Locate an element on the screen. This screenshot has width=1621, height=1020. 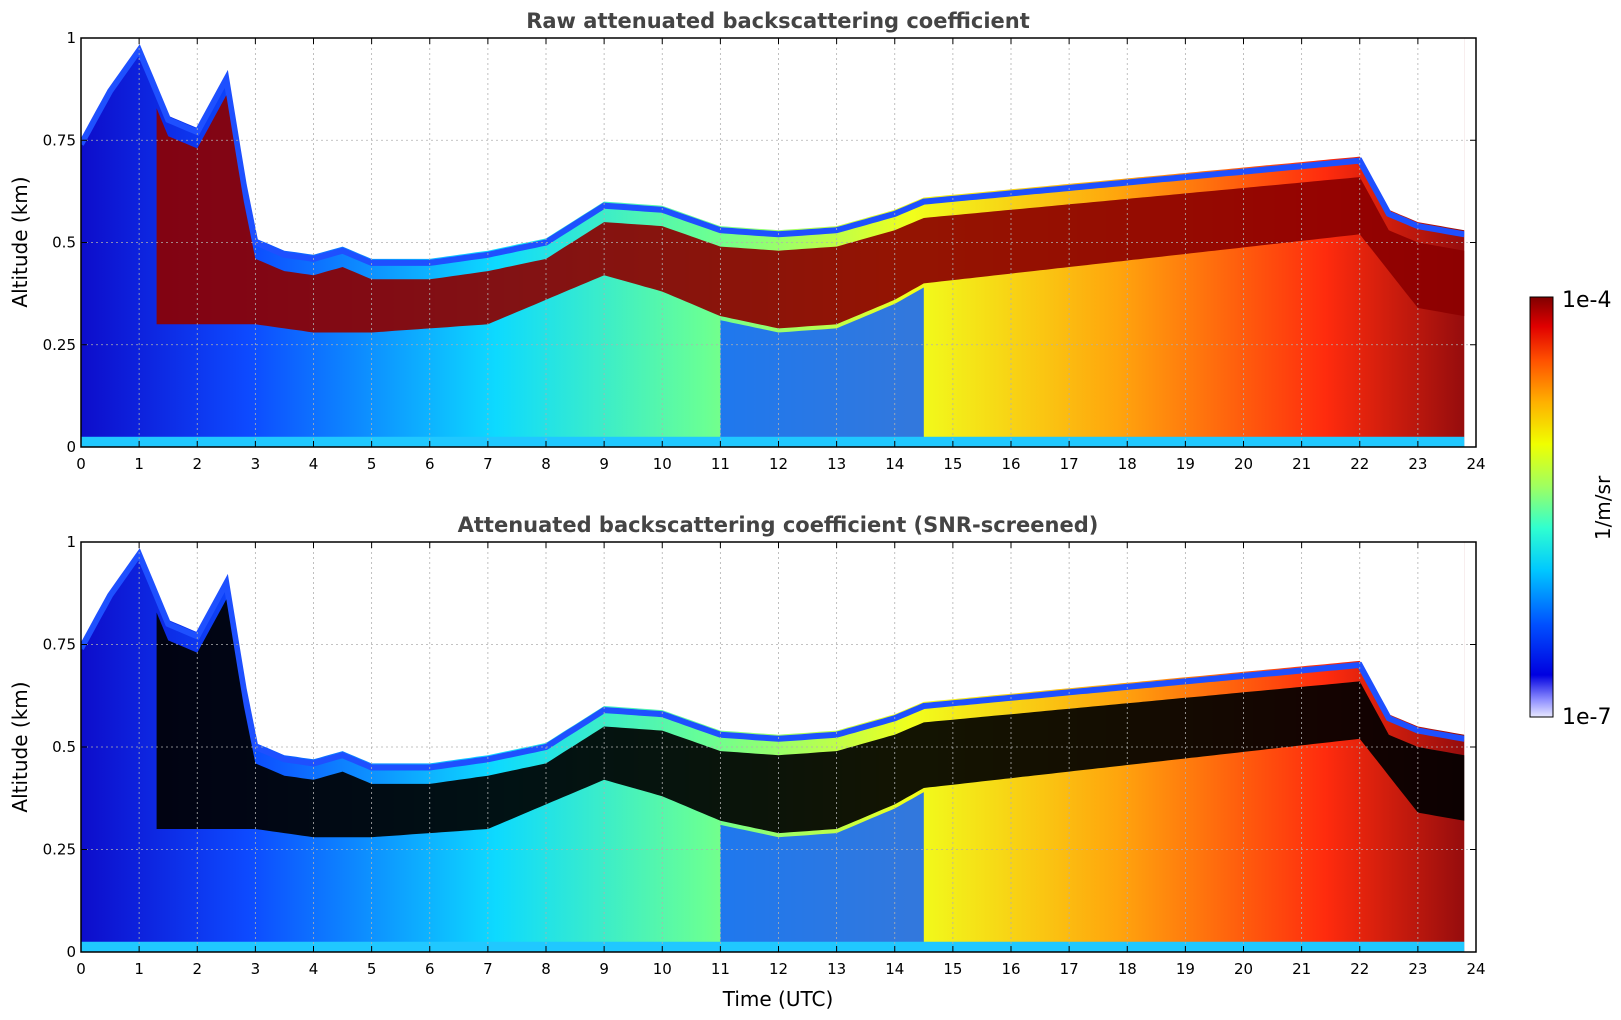
colorbar-min-label: 1e-7 is located at coordinates (1586, 717).